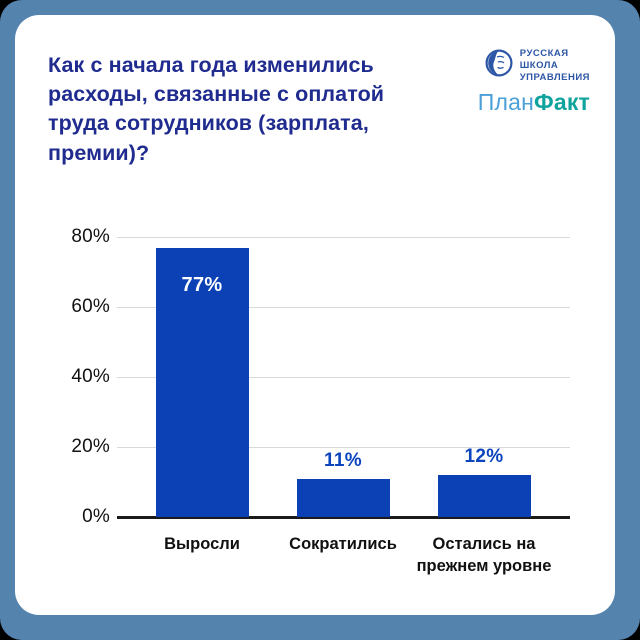 Image resolution: width=640 pixels, height=640 pixels. Describe the element at coordinates (202, 382) in the screenshot. I see `bar-0: 77%` at that location.